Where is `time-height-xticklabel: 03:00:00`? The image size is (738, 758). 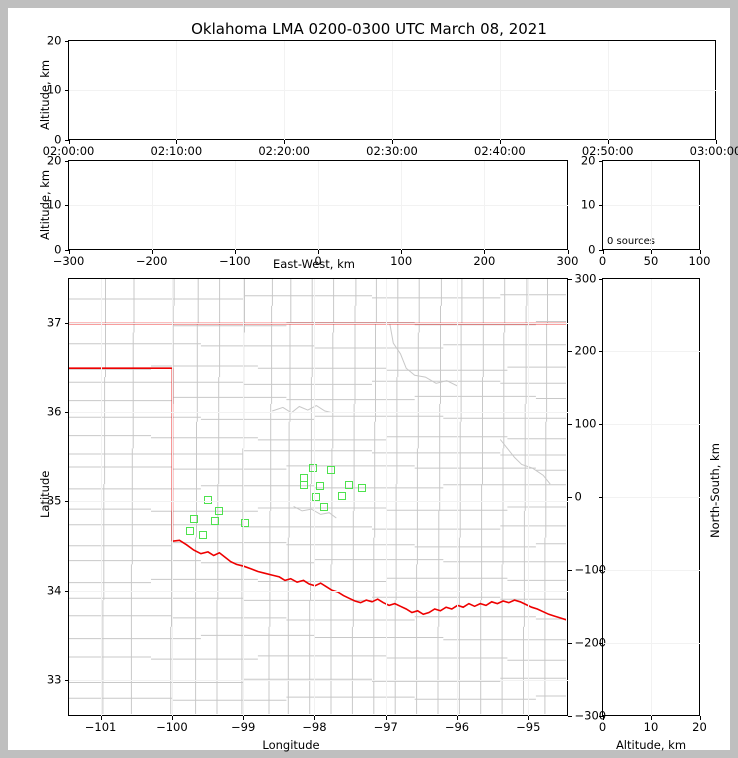 time-height-xticklabel: 03:00:00 is located at coordinates (713, 150).